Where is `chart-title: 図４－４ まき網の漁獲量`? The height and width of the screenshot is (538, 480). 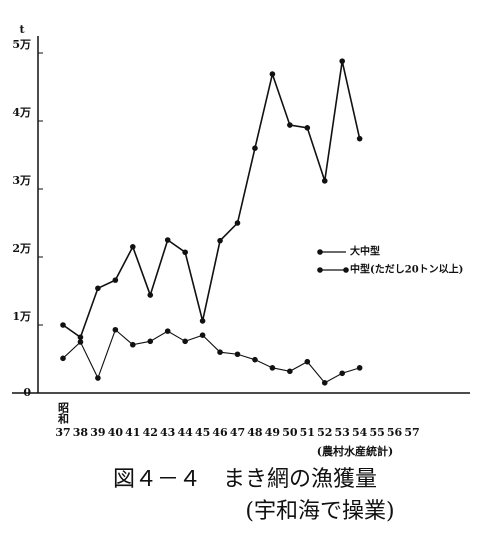
chart-title: 図４－４ まき網の漁獲量 is located at coordinates (245, 479).